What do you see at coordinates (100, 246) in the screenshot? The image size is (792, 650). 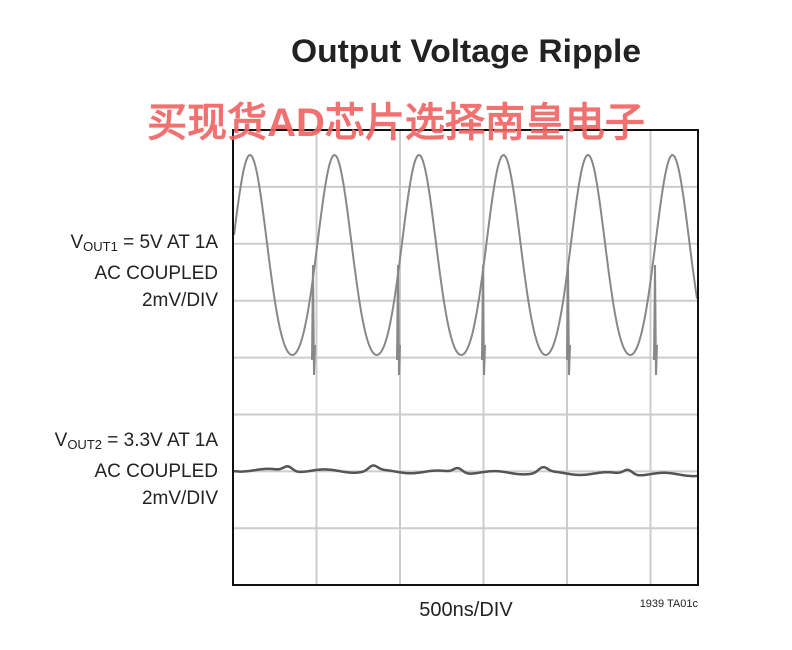 I see `subscript: OUT1` at bounding box center [100, 246].